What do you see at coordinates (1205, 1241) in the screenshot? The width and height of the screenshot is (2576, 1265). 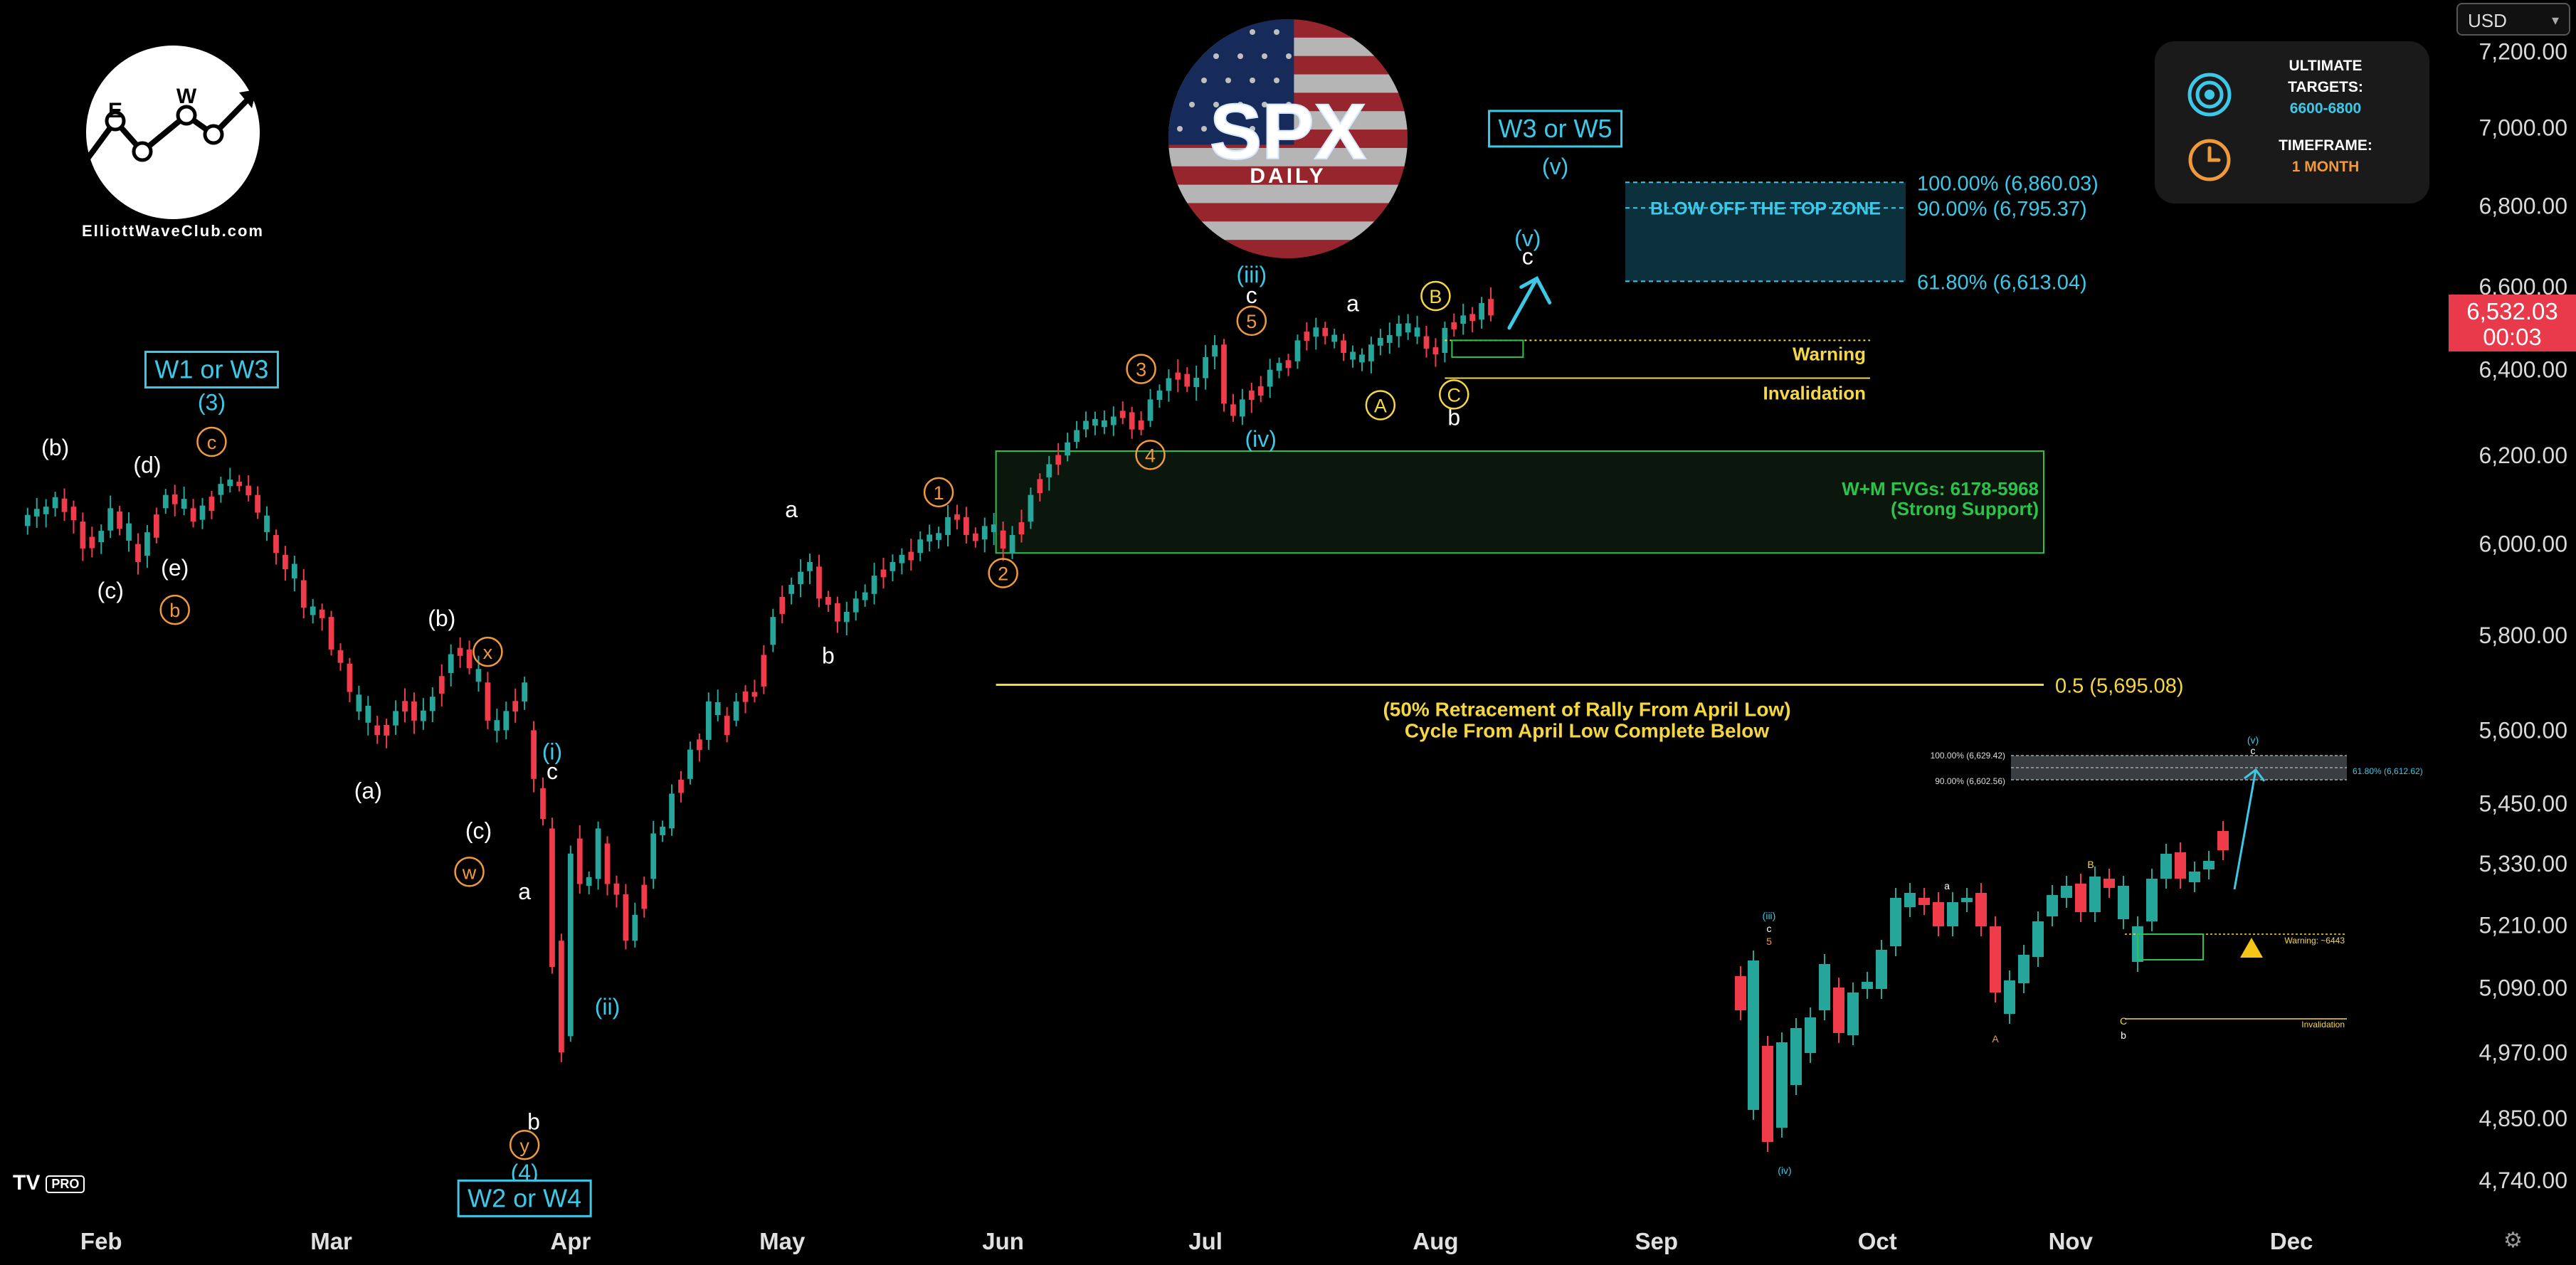 I see `x-tick-label: Jul` at bounding box center [1205, 1241].